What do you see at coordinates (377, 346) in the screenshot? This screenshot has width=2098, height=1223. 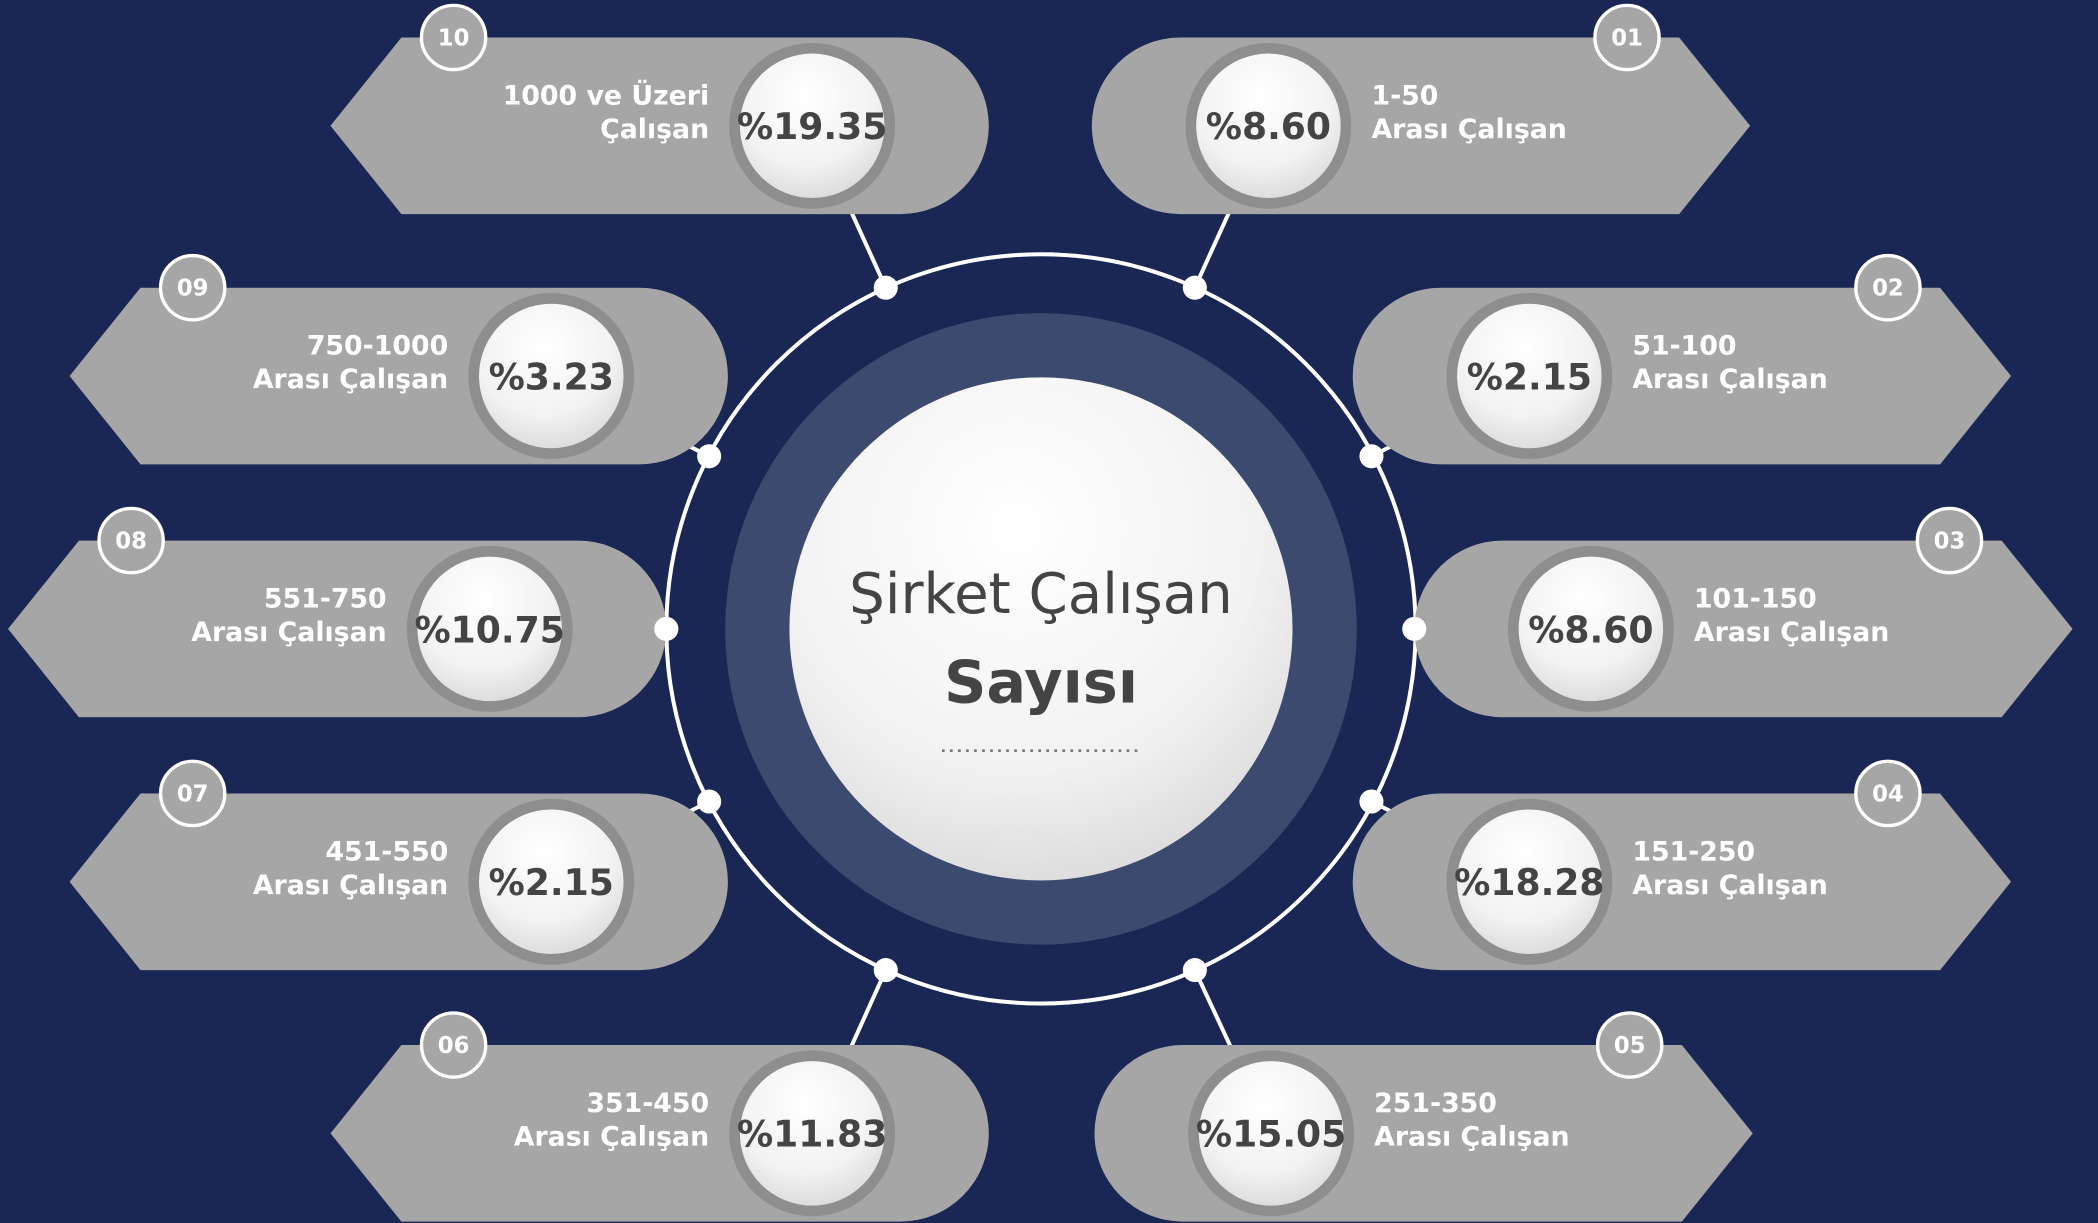 I see `label: 750-1000` at bounding box center [377, 346].